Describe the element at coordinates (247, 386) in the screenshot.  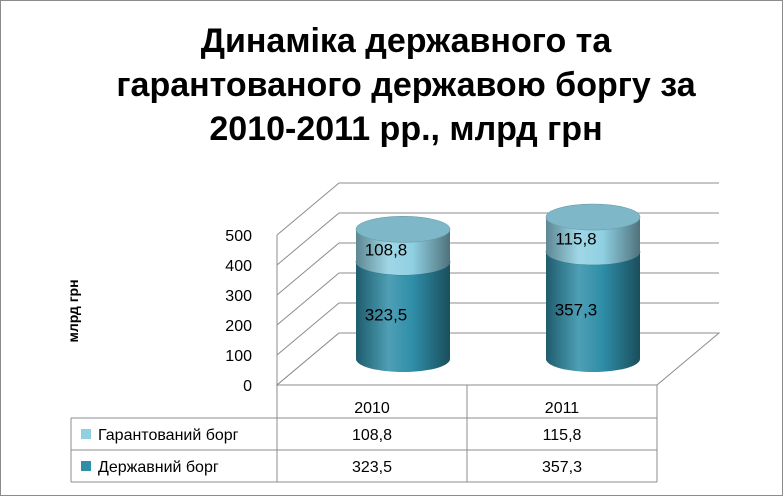
I see `y-tick-label: 0` at that location.